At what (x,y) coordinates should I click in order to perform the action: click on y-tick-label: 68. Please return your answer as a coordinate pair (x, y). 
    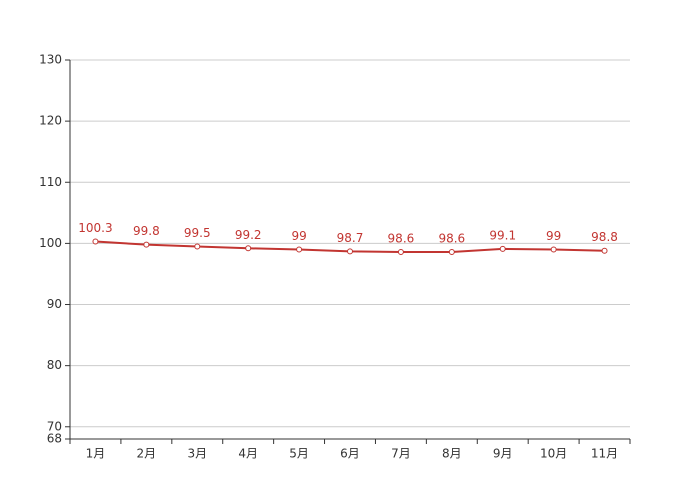
    Looking at the image, I should click on (54, 439).